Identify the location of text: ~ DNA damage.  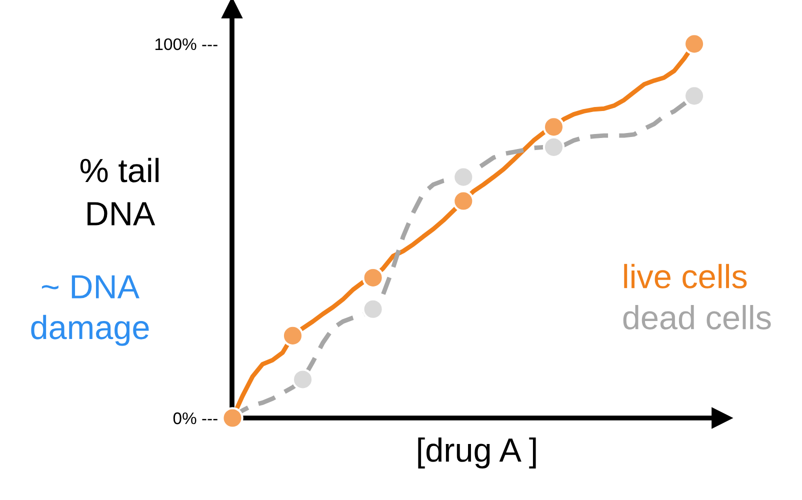
(90, 310).